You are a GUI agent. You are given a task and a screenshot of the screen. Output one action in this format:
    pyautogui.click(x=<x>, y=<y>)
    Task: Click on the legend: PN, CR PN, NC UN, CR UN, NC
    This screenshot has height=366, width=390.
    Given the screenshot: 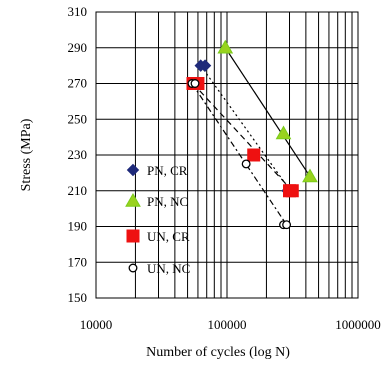 What is the action you would take?
    pyautogui.click(x=157, y=219)
    